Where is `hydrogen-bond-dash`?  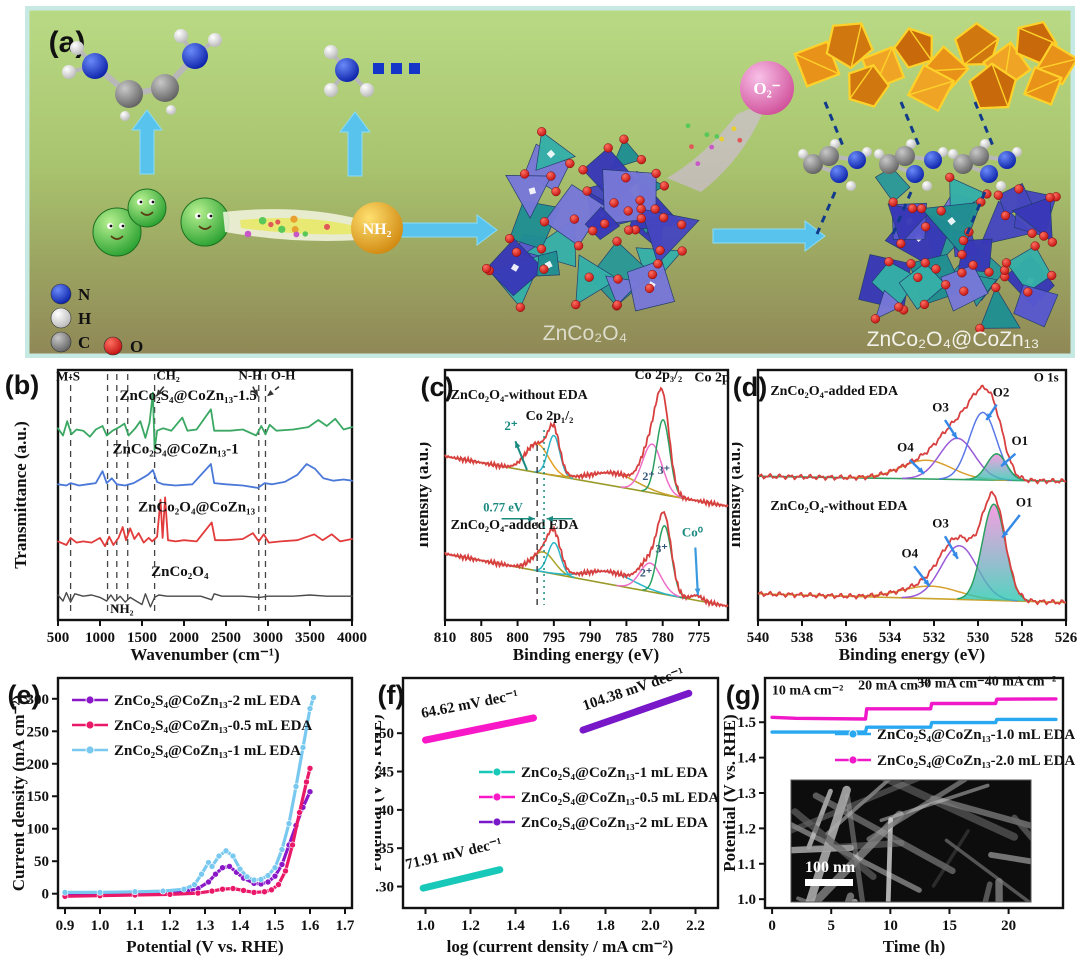
hydrogen-bond-dash is located at coordinates (396, 68).